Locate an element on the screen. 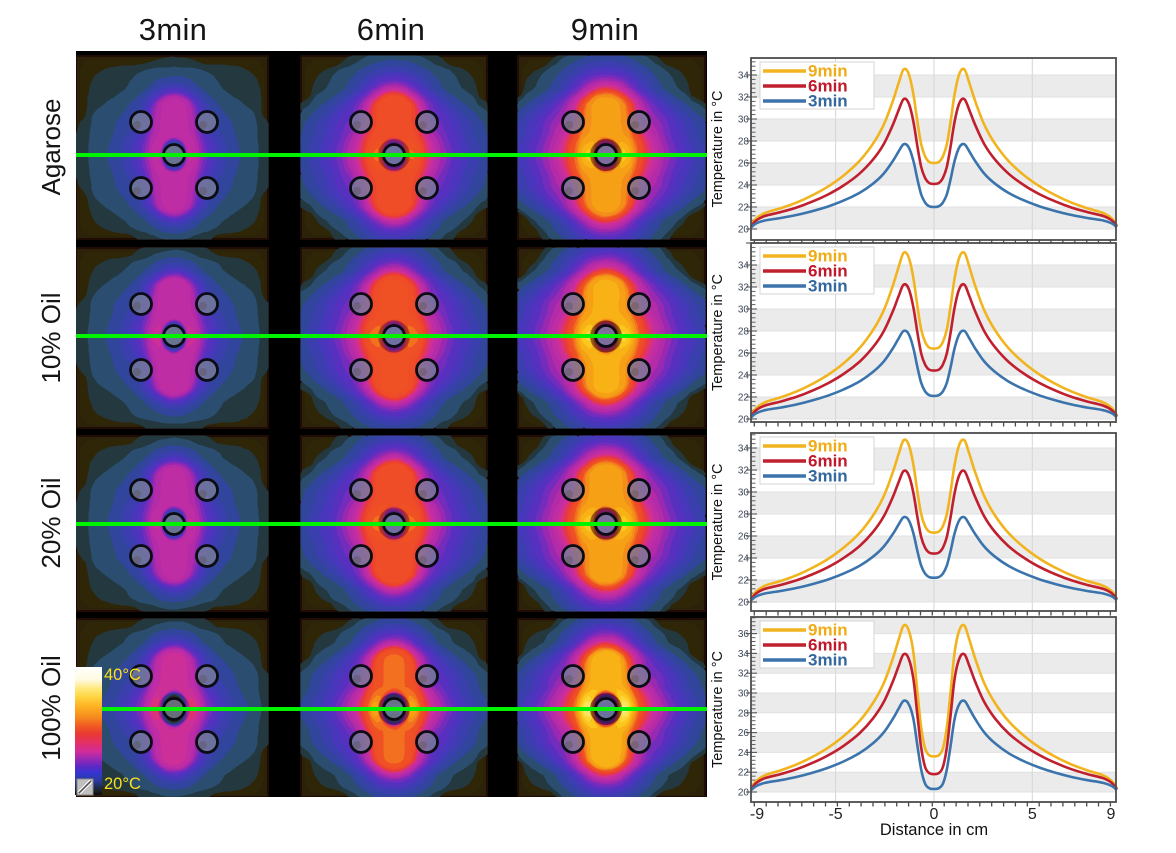 The height and width of the screenshot is (853, 1176). svg-text: -5 is located at coordinates (835, 814).